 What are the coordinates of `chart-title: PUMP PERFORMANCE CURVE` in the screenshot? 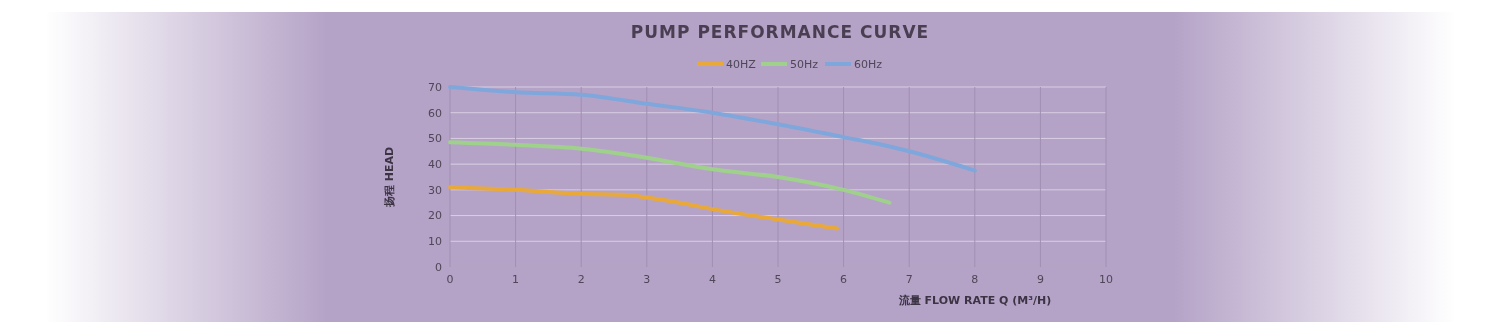 It's located at (780, 32).